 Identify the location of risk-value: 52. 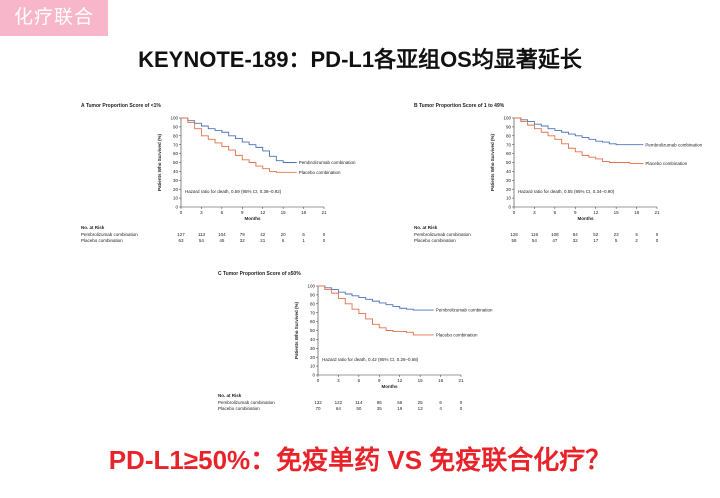
(596, 234).